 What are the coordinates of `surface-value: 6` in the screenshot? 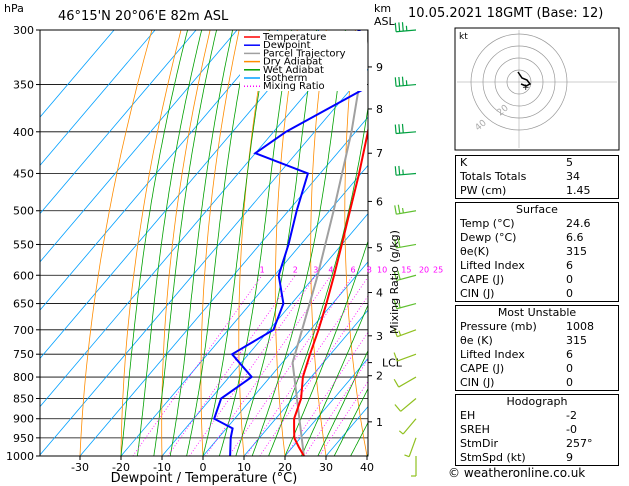 It's located at (569, 265).